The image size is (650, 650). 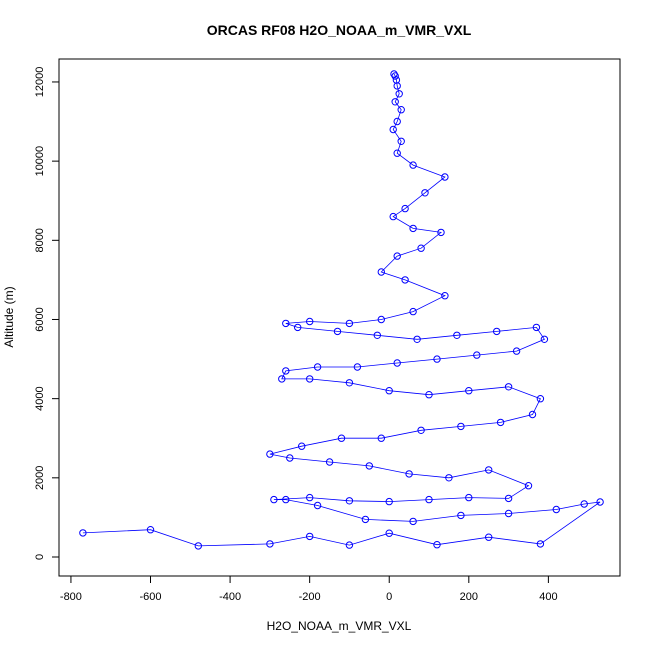 What do you see at coordinates (339, 30) in the screenshot?
I see `chart-title: ORCAS RF08 H2O_NOAA_m_VMR_VXL` at bounding box center [339, 30].